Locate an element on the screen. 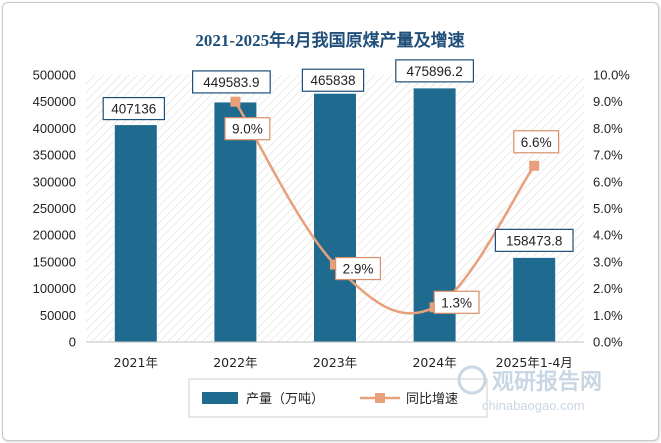  legend: 产量（万吨） 同比增速 is located at coordinates (338, 398).